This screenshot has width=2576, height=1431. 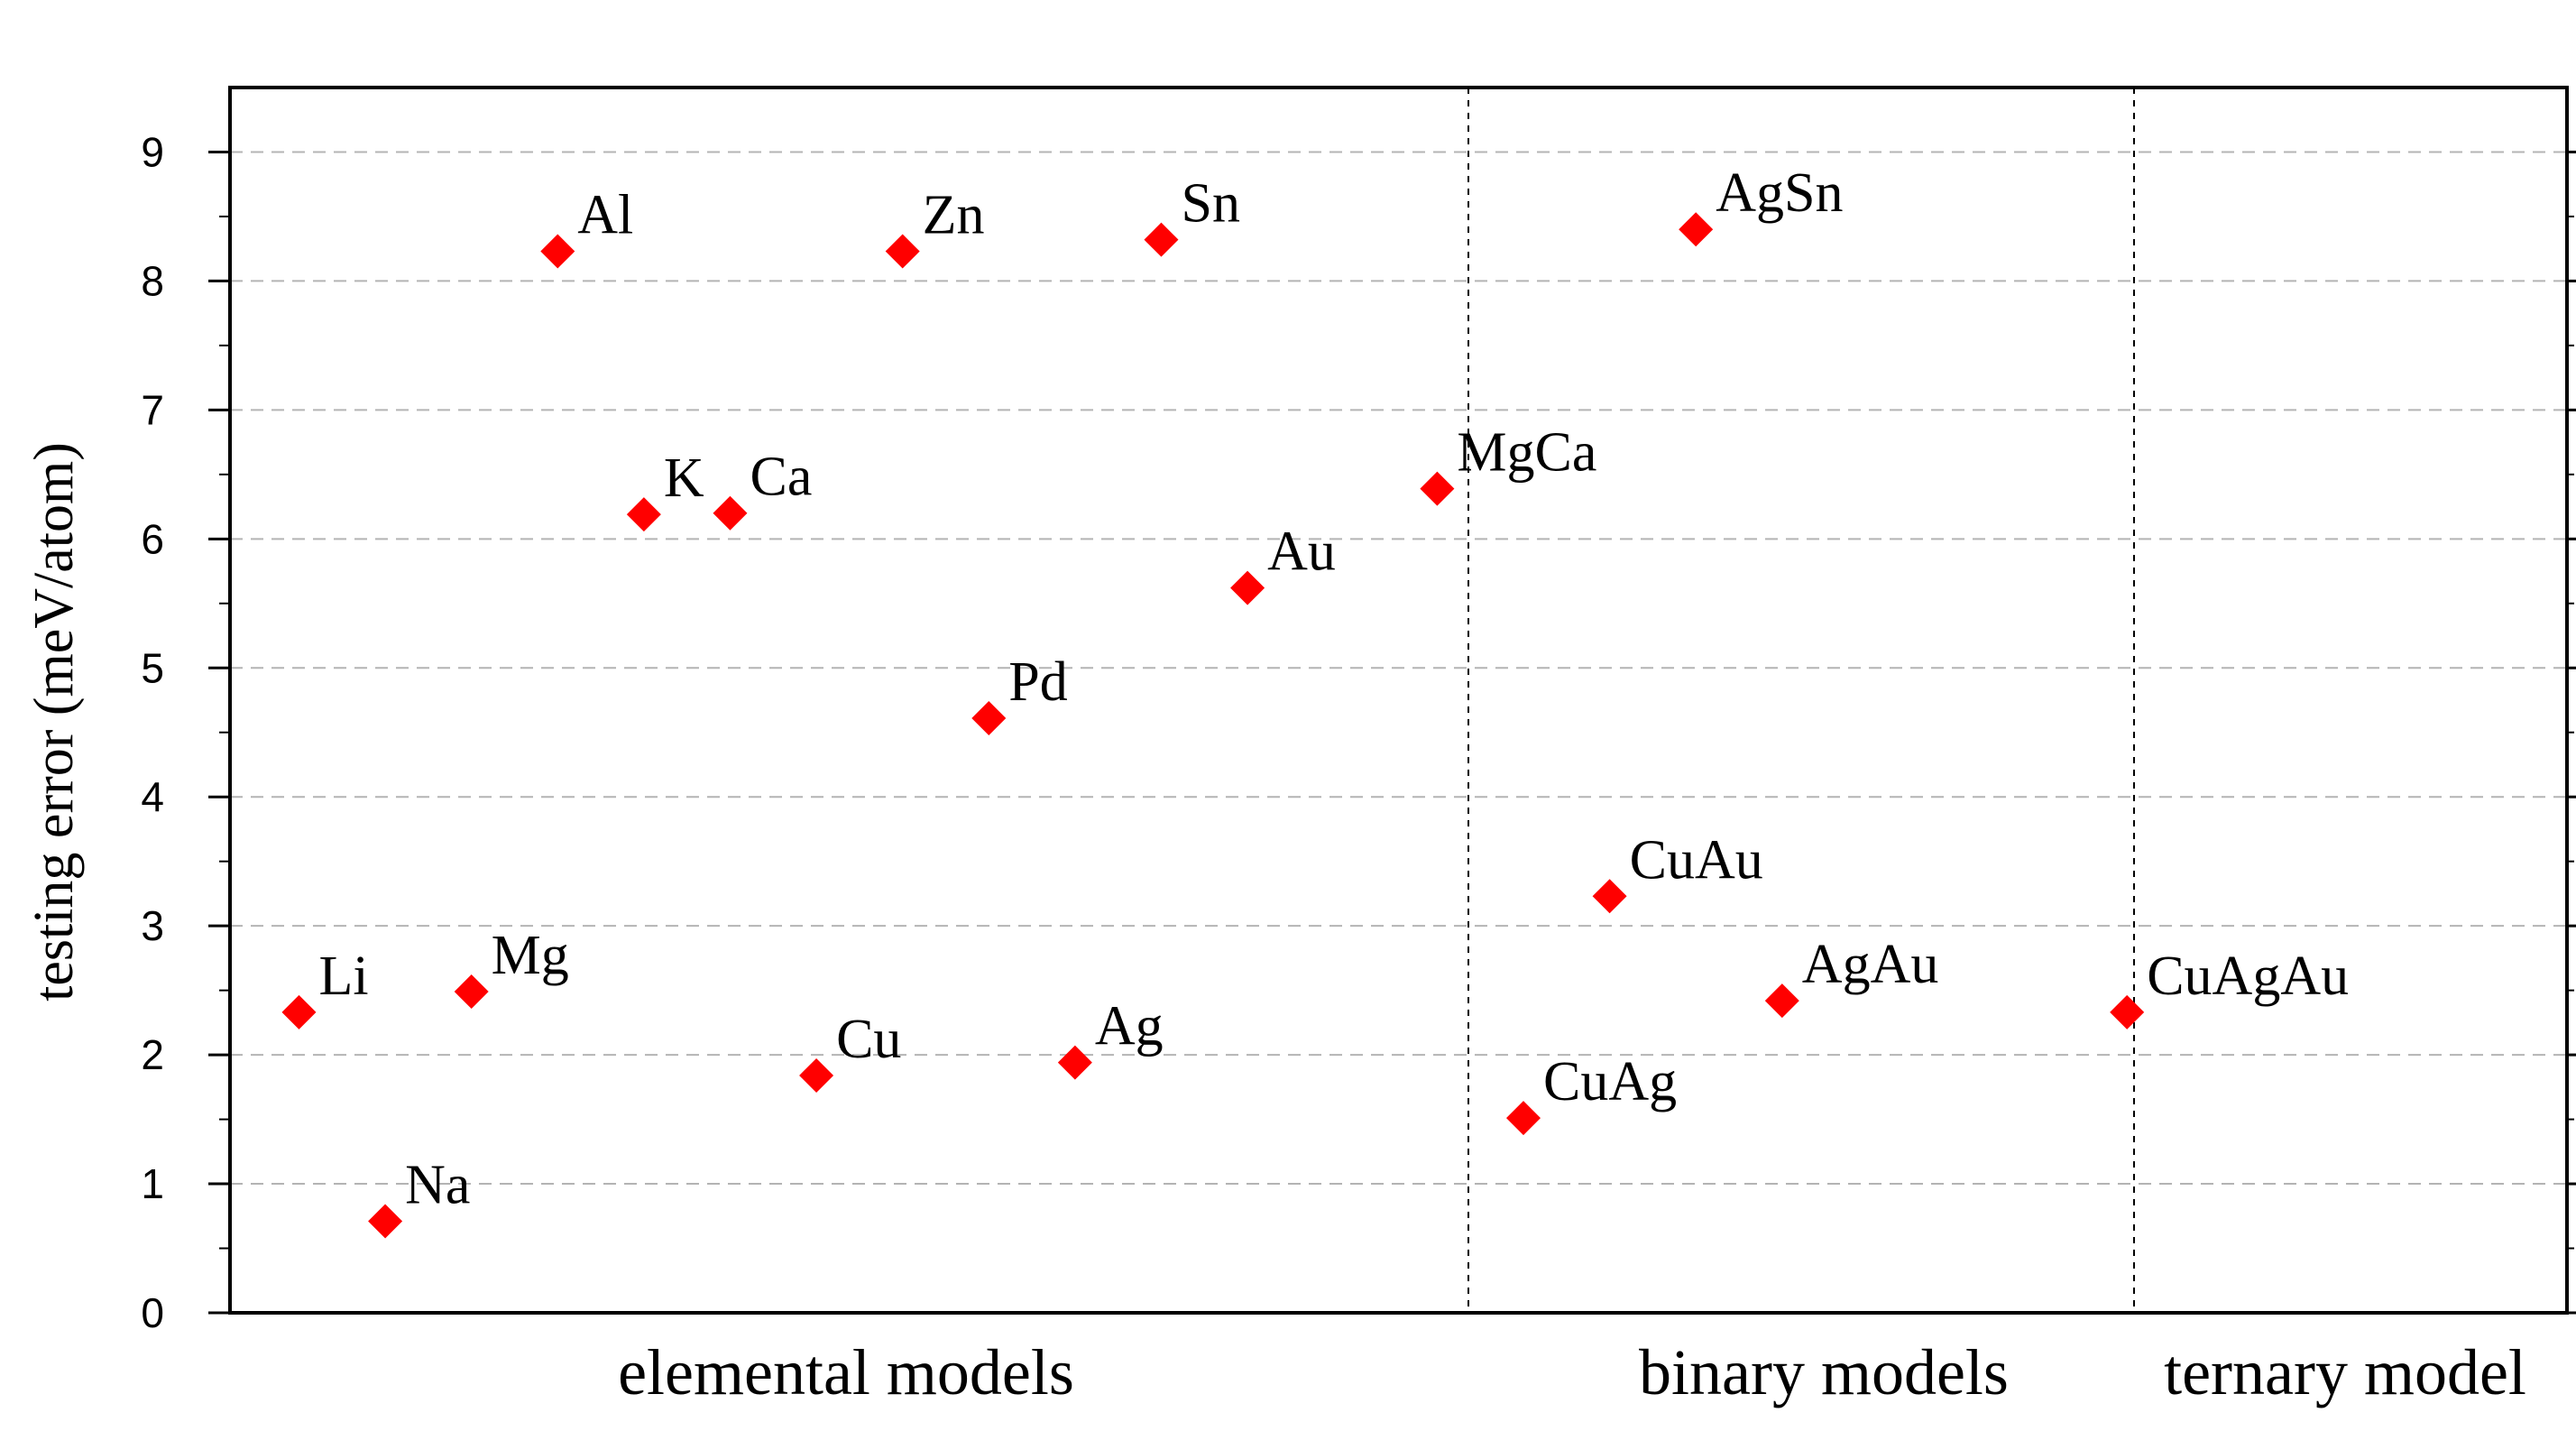 What do you see at coordinates (152, 925) in the screenshot?
I see `y-tick-label: 3` at bounding box center [152, 925].